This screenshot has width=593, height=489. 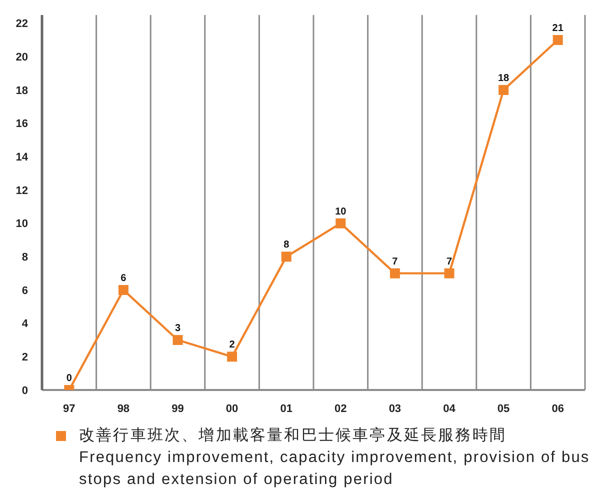 I want to click on y-tick-label: 20, so click(x=22, y=58).